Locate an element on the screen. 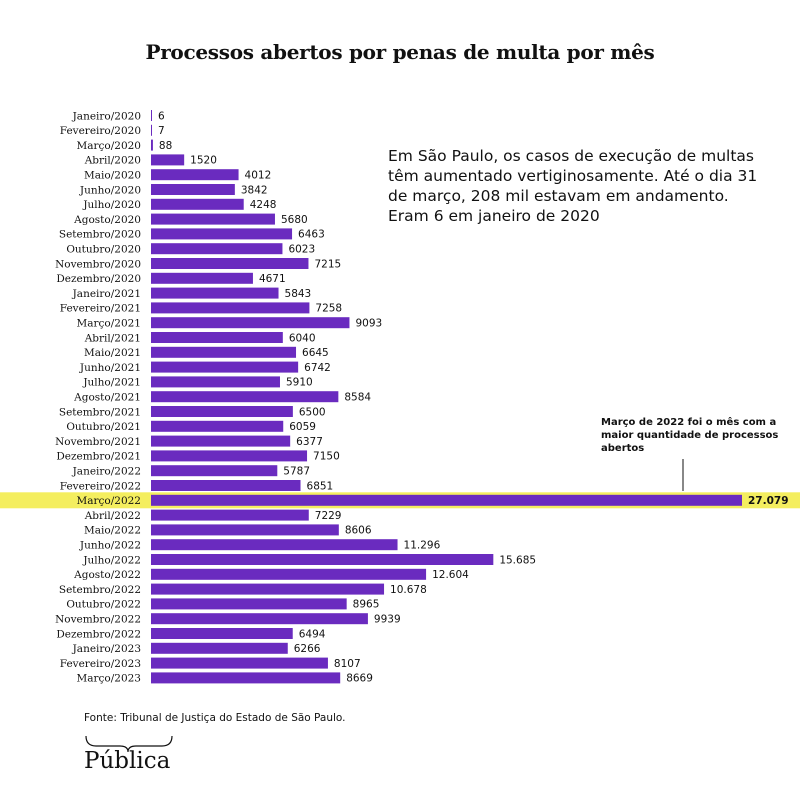  value-label: 7229 is located at coordinates (328, 516).